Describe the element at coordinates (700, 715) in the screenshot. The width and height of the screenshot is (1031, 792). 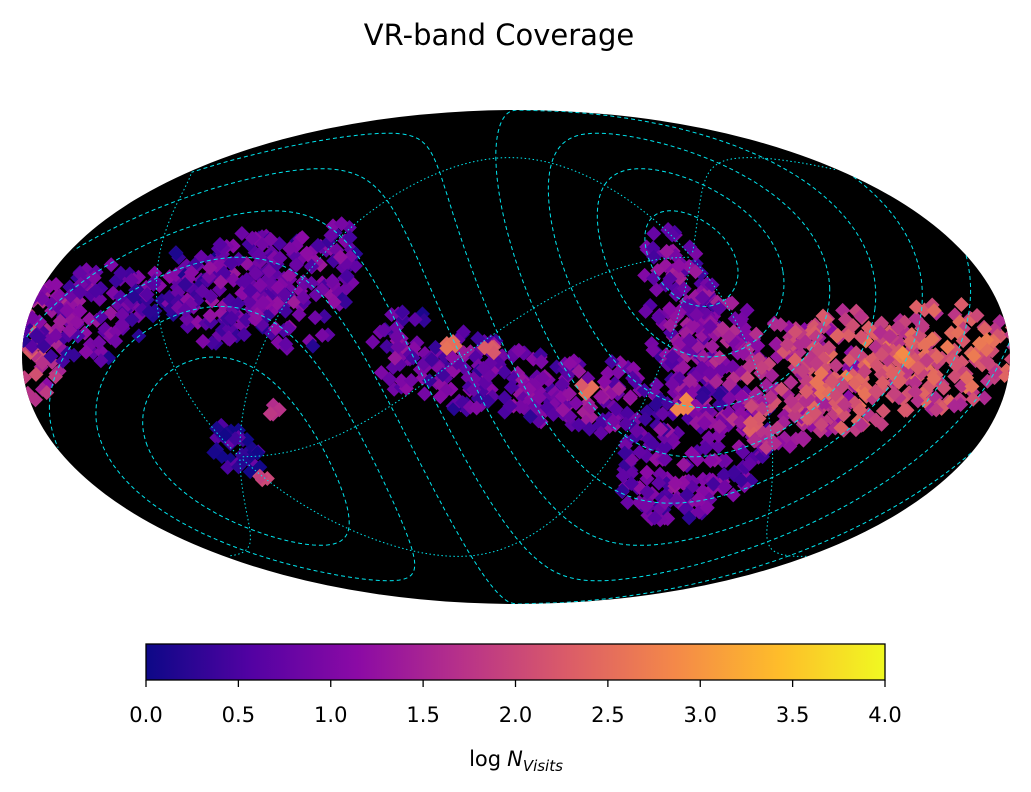
I see `colorbar-tick-label: 3.0` at that location.